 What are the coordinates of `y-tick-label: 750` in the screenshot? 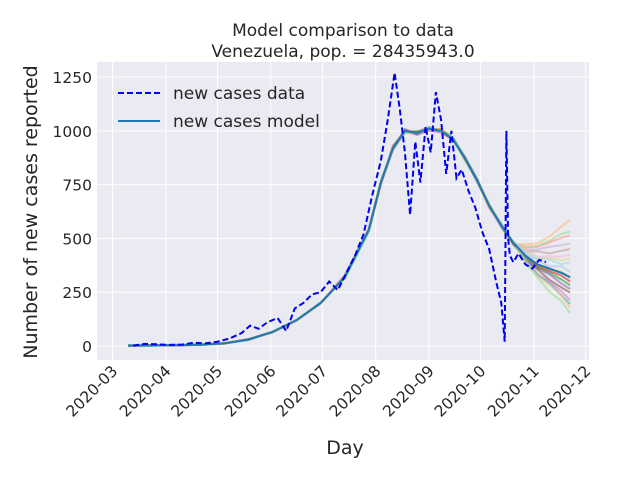 It's located at (77, 186).